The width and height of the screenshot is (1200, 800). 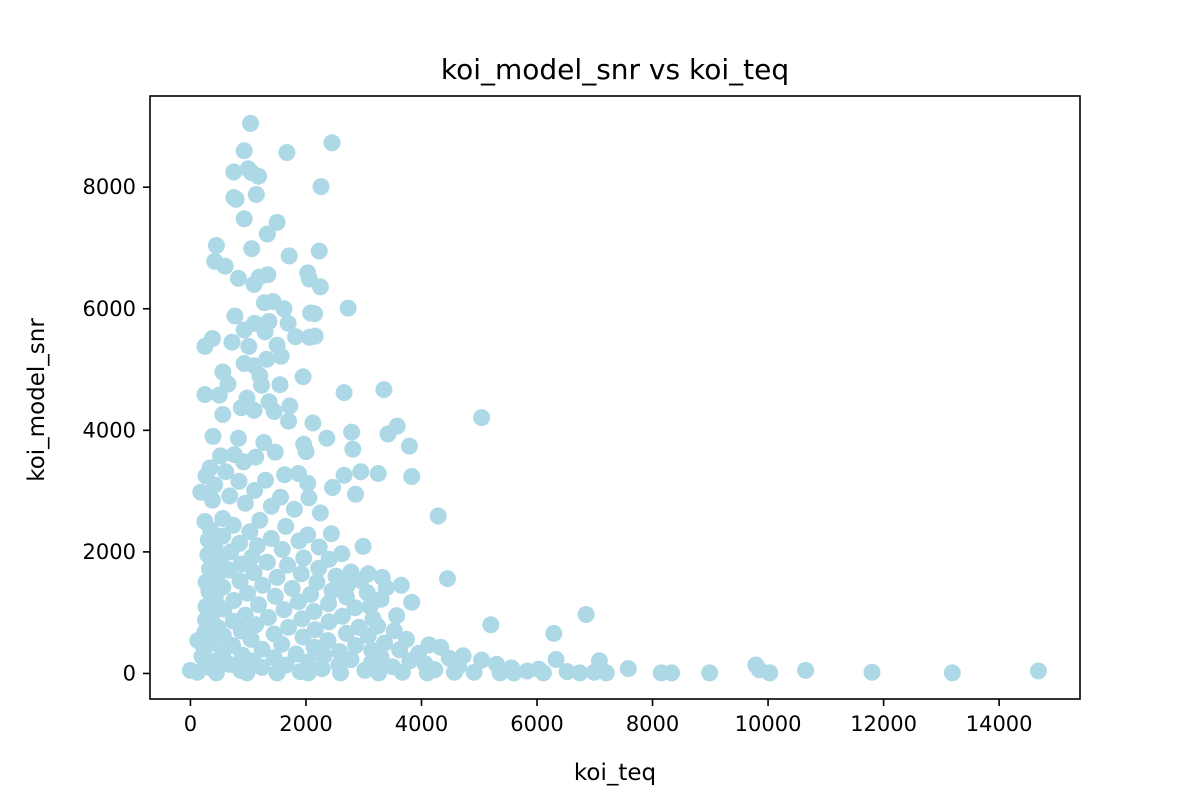 I want to click on x-tick-label: 10000, so click(x=768, y=724).